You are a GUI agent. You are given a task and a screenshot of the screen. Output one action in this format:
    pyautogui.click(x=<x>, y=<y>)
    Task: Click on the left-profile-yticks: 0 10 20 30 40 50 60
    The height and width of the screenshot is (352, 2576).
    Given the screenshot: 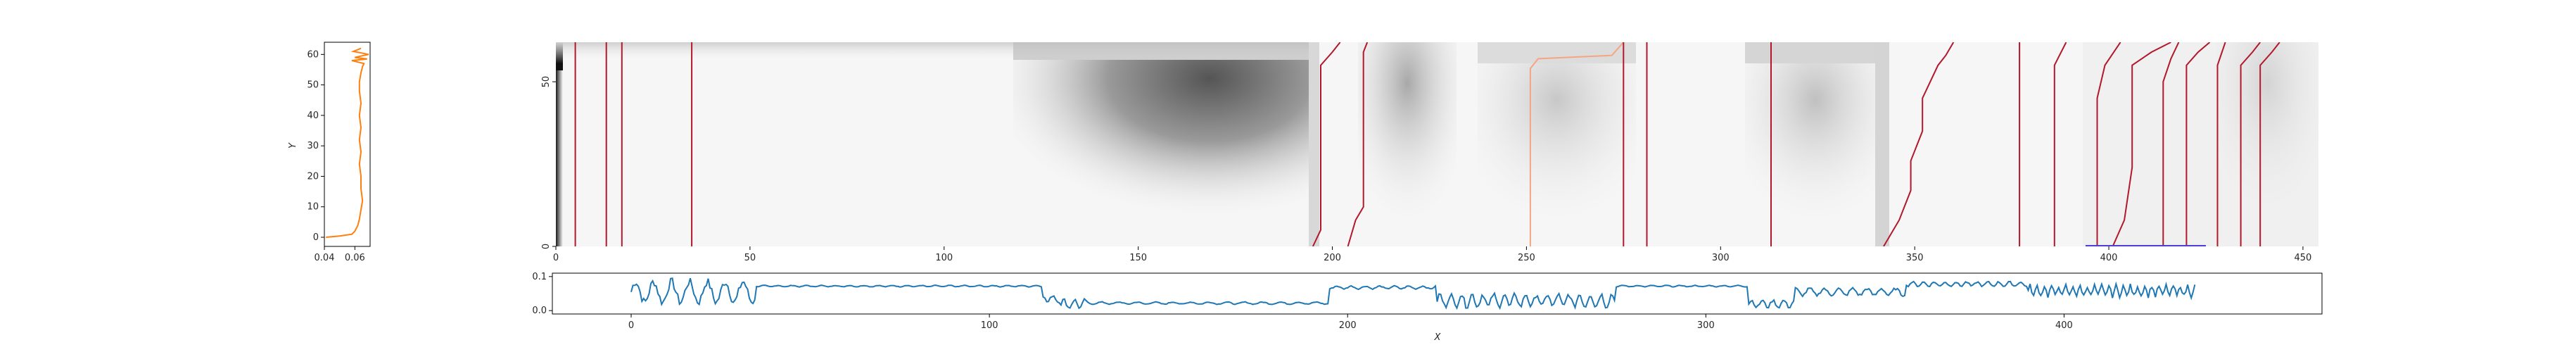 What is the action you would take?
    pyautogui.click(x=315, y=146)
    